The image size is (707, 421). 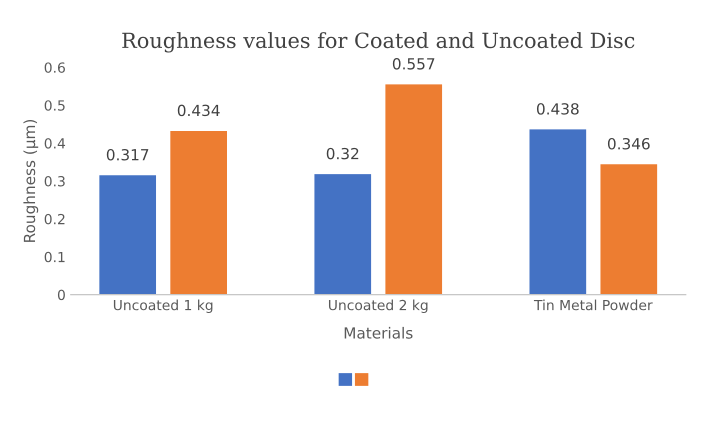 What do you see at coordinates (54, 219) in the screenshot?
I see `y-tick-label: 0.2` at bounding box center [54, 219].